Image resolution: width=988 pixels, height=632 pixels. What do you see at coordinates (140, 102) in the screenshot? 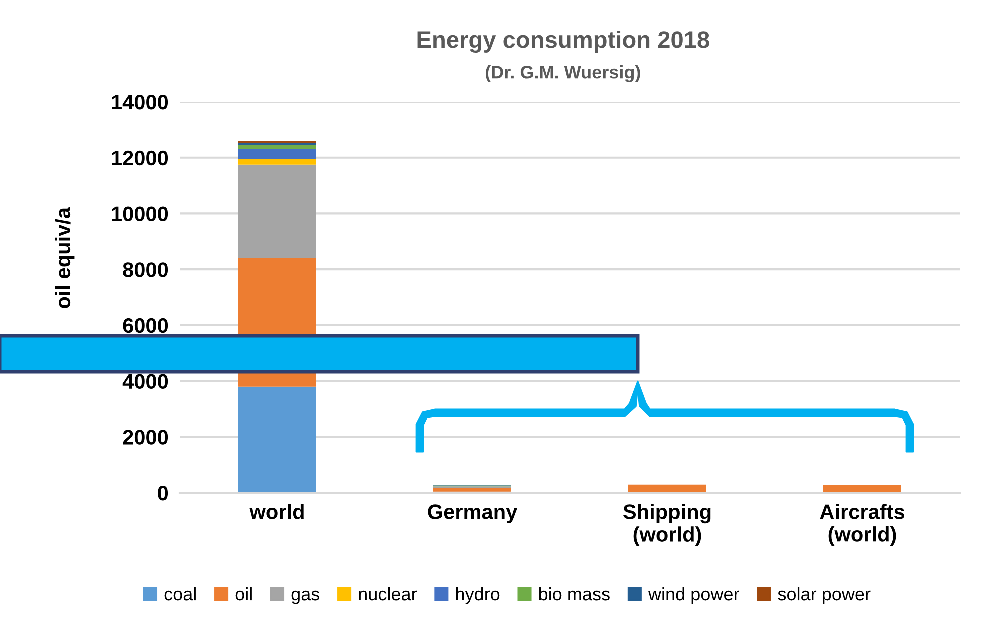
I see `y-tick-label: 14000` at bounding box center [140, 102].